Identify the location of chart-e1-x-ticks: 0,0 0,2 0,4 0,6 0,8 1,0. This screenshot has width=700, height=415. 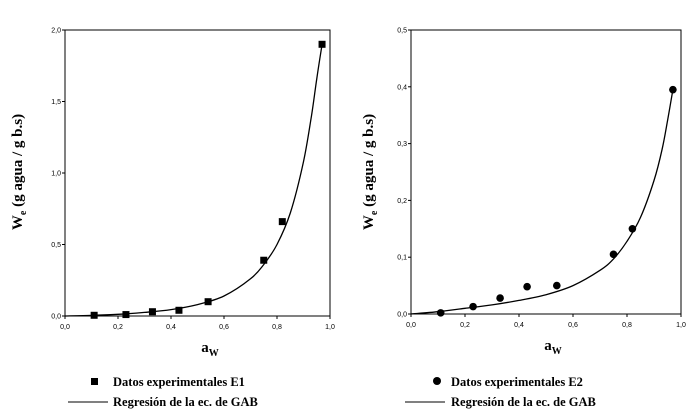
(197, 323).